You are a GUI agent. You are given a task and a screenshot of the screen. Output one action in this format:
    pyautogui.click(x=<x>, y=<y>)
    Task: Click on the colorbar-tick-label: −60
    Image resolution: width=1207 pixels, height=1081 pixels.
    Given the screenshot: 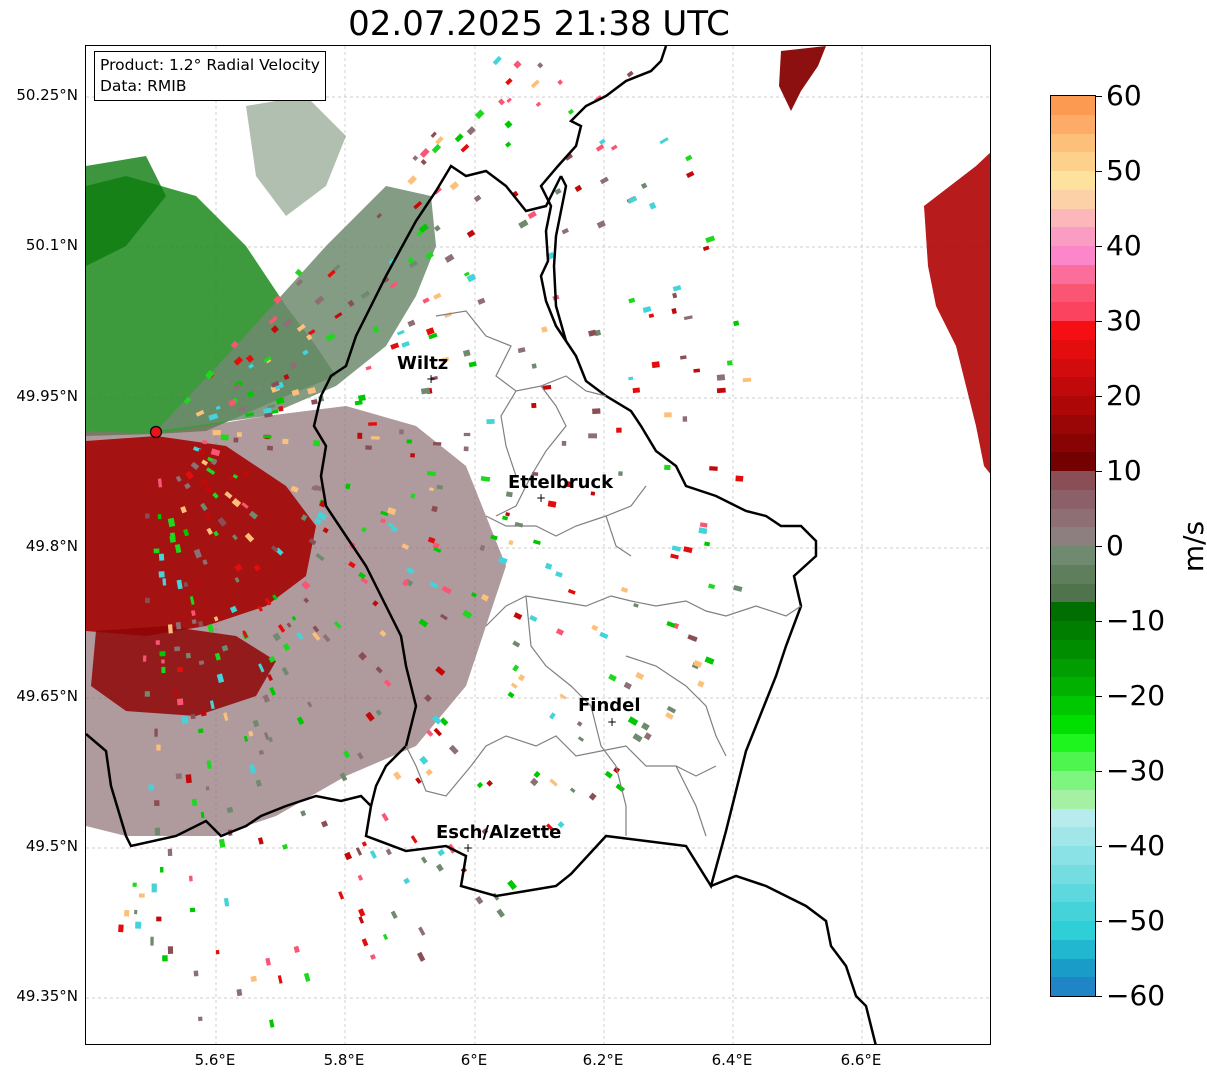 What is the action you would take?
    pyautogui.click(x=1136, y=995)
    